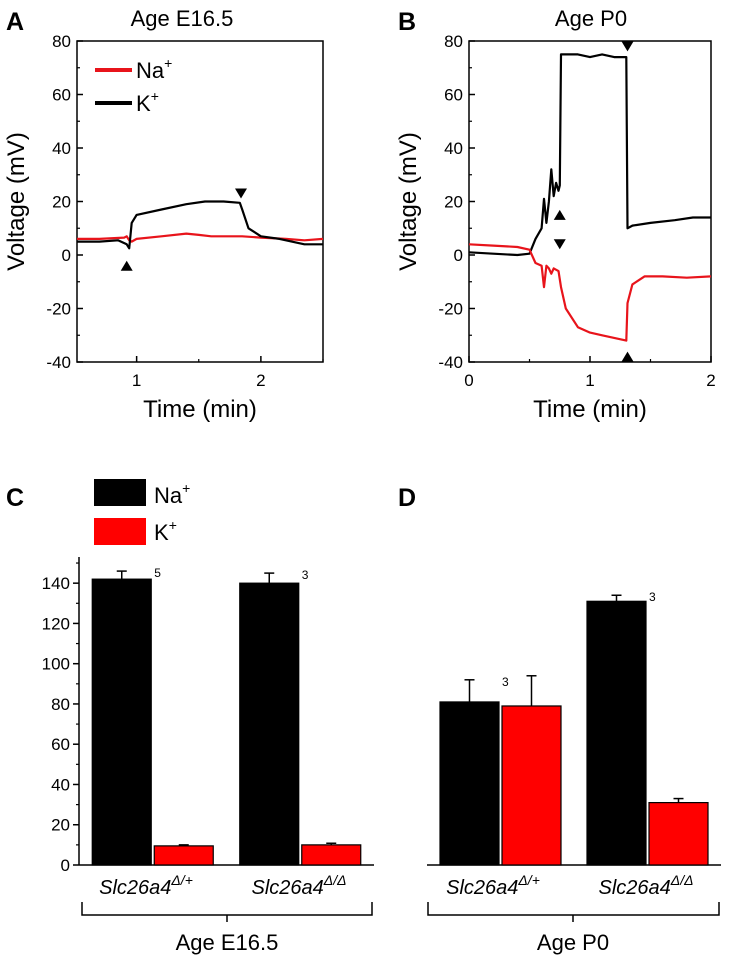 This screenshot has height=965, width=733. What do you see at coordinates (120, 531) in the screenshot?
I see `legend-bottom-swatch-k` at bounding box center [120, 531].